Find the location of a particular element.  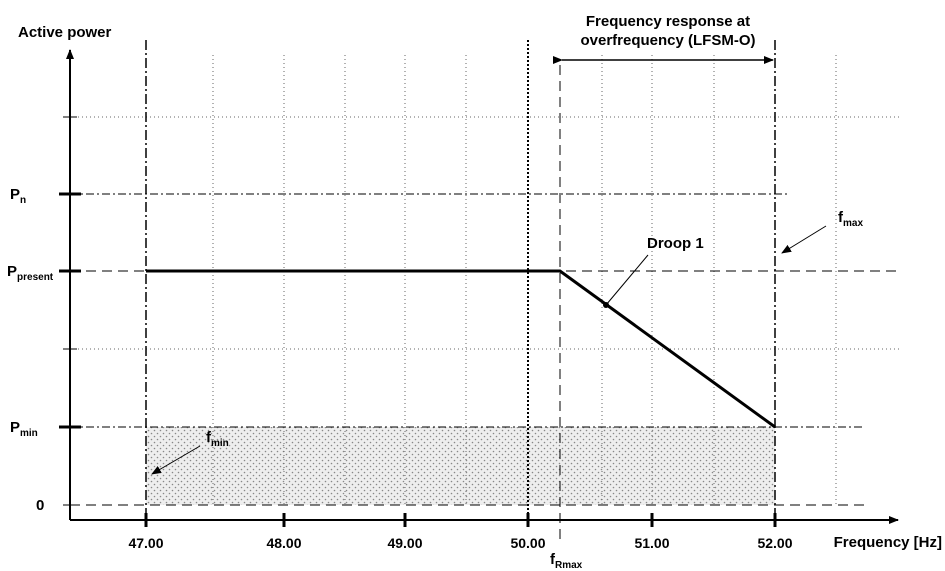

y-ticks is located at coordinates (70, 311).